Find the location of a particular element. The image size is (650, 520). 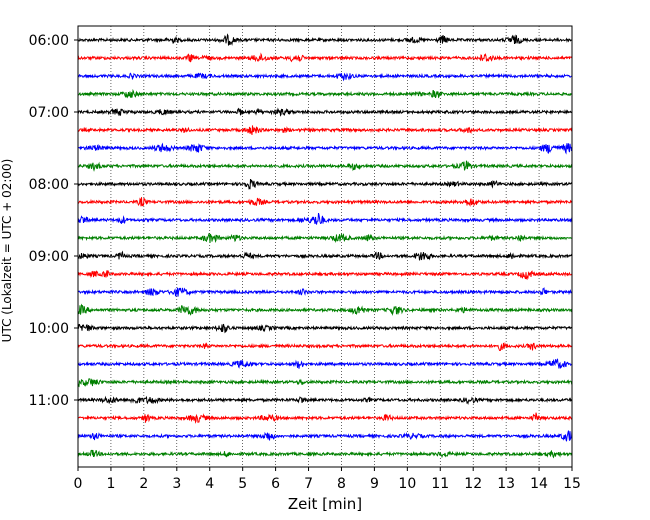

y-axis-label: UTC (Lokalzeit = UTC + 02:00) is located at coordinates (7, 251).